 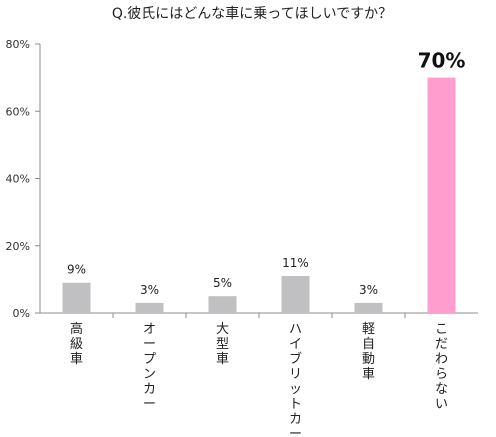 I want to click on y-tick-label: 0%, so click(x=21, y=313).